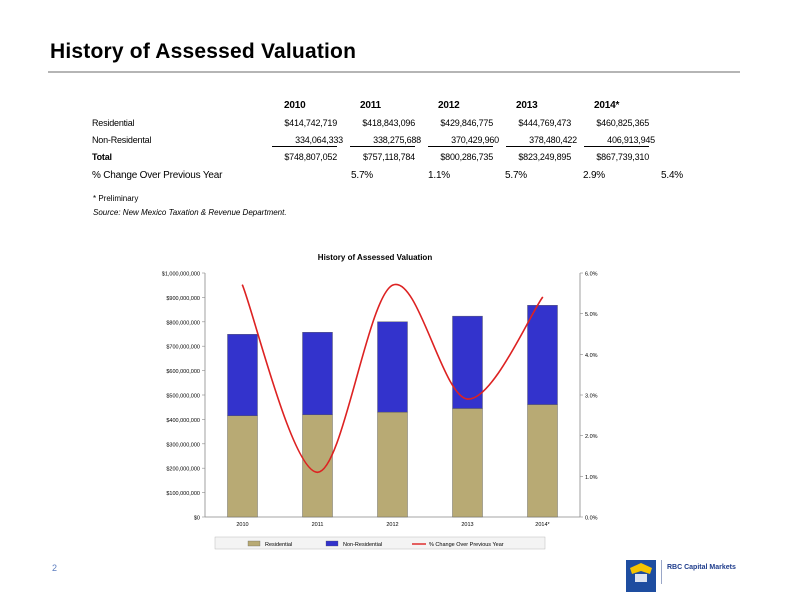 This screenshot has height=612, width=792. What do you see at coordinates (591, 519) in the screenshot?
I see `right-tick-label: 0.0%` at bounding box center [591, 519].